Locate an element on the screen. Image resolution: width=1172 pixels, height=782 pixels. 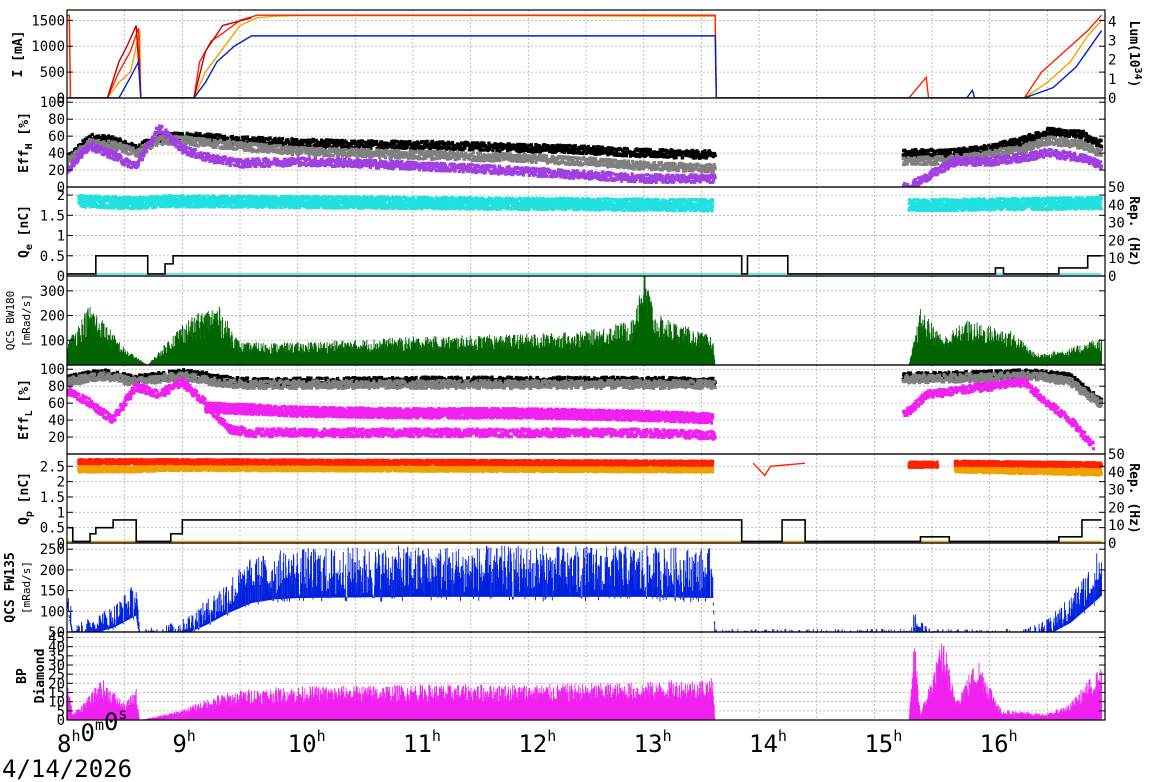
y-tick-label: 300 is located at coordinates (52, 292).